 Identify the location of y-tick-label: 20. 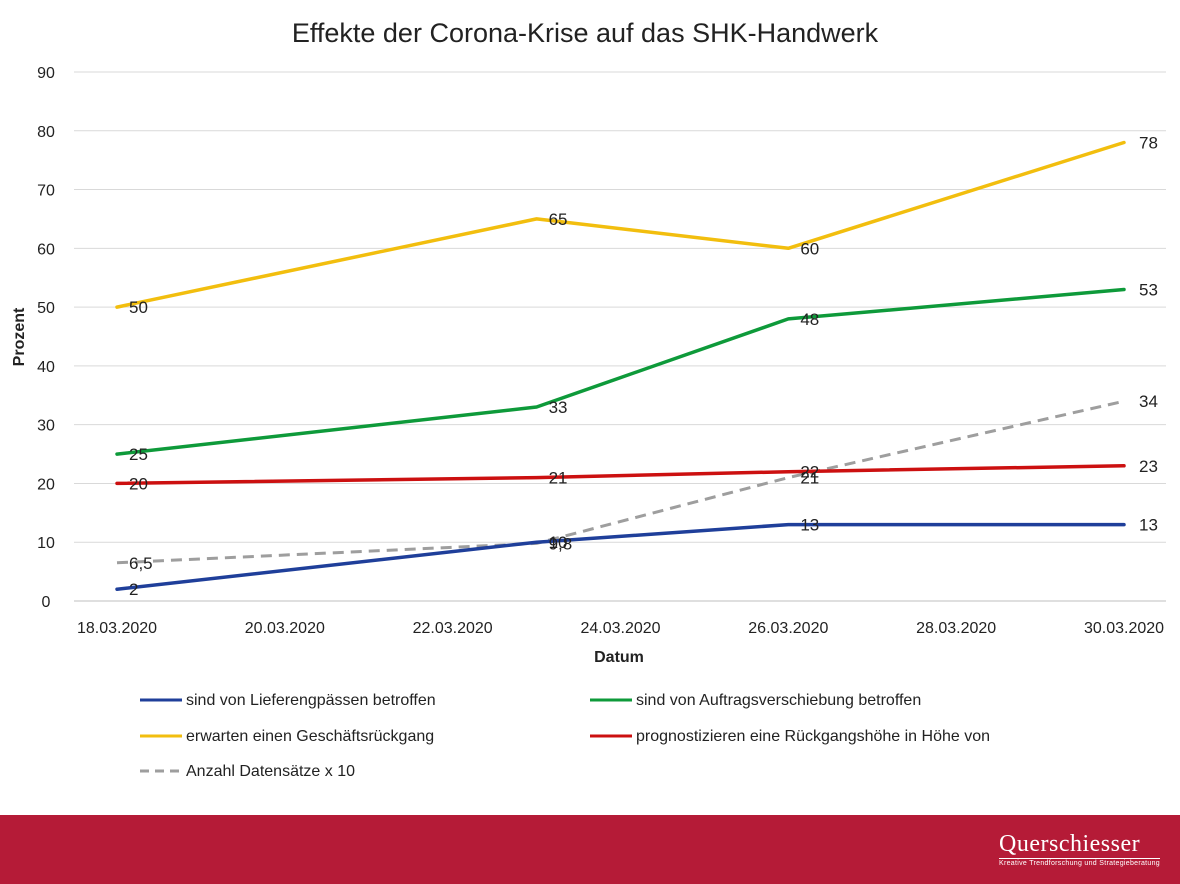
(46, 484).